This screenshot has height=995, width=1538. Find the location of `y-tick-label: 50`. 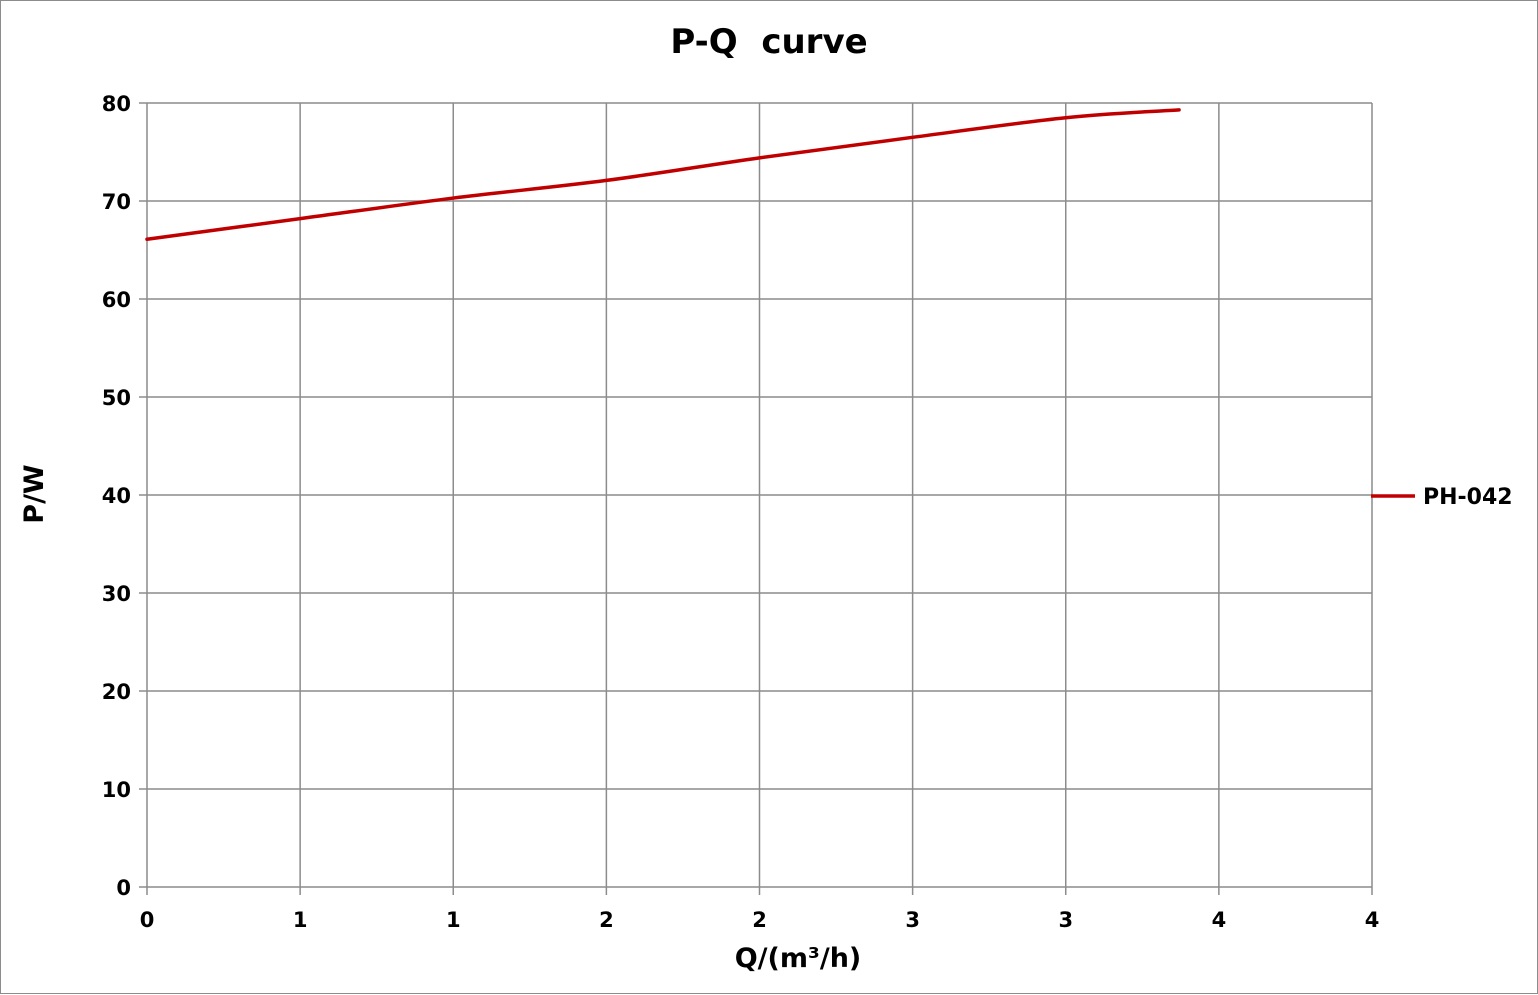

y-tick-label: 50 is located at coordinates (116, 398).